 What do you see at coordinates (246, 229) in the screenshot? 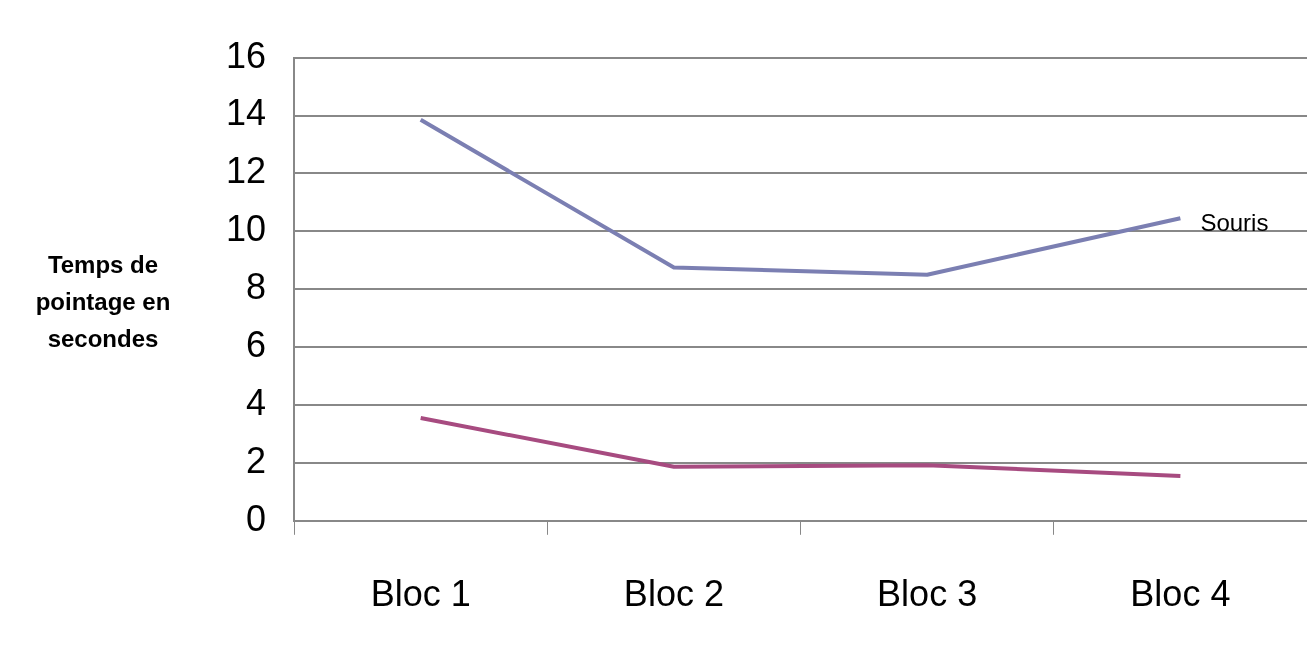
I see `y-tick-label: 10` at bounding box center [246, 229].